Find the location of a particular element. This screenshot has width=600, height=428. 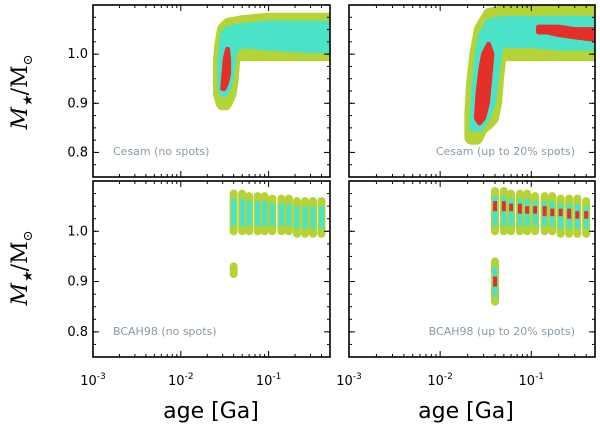

x-axis-label-right: age [Ga] is located at coordinates (466, 411).